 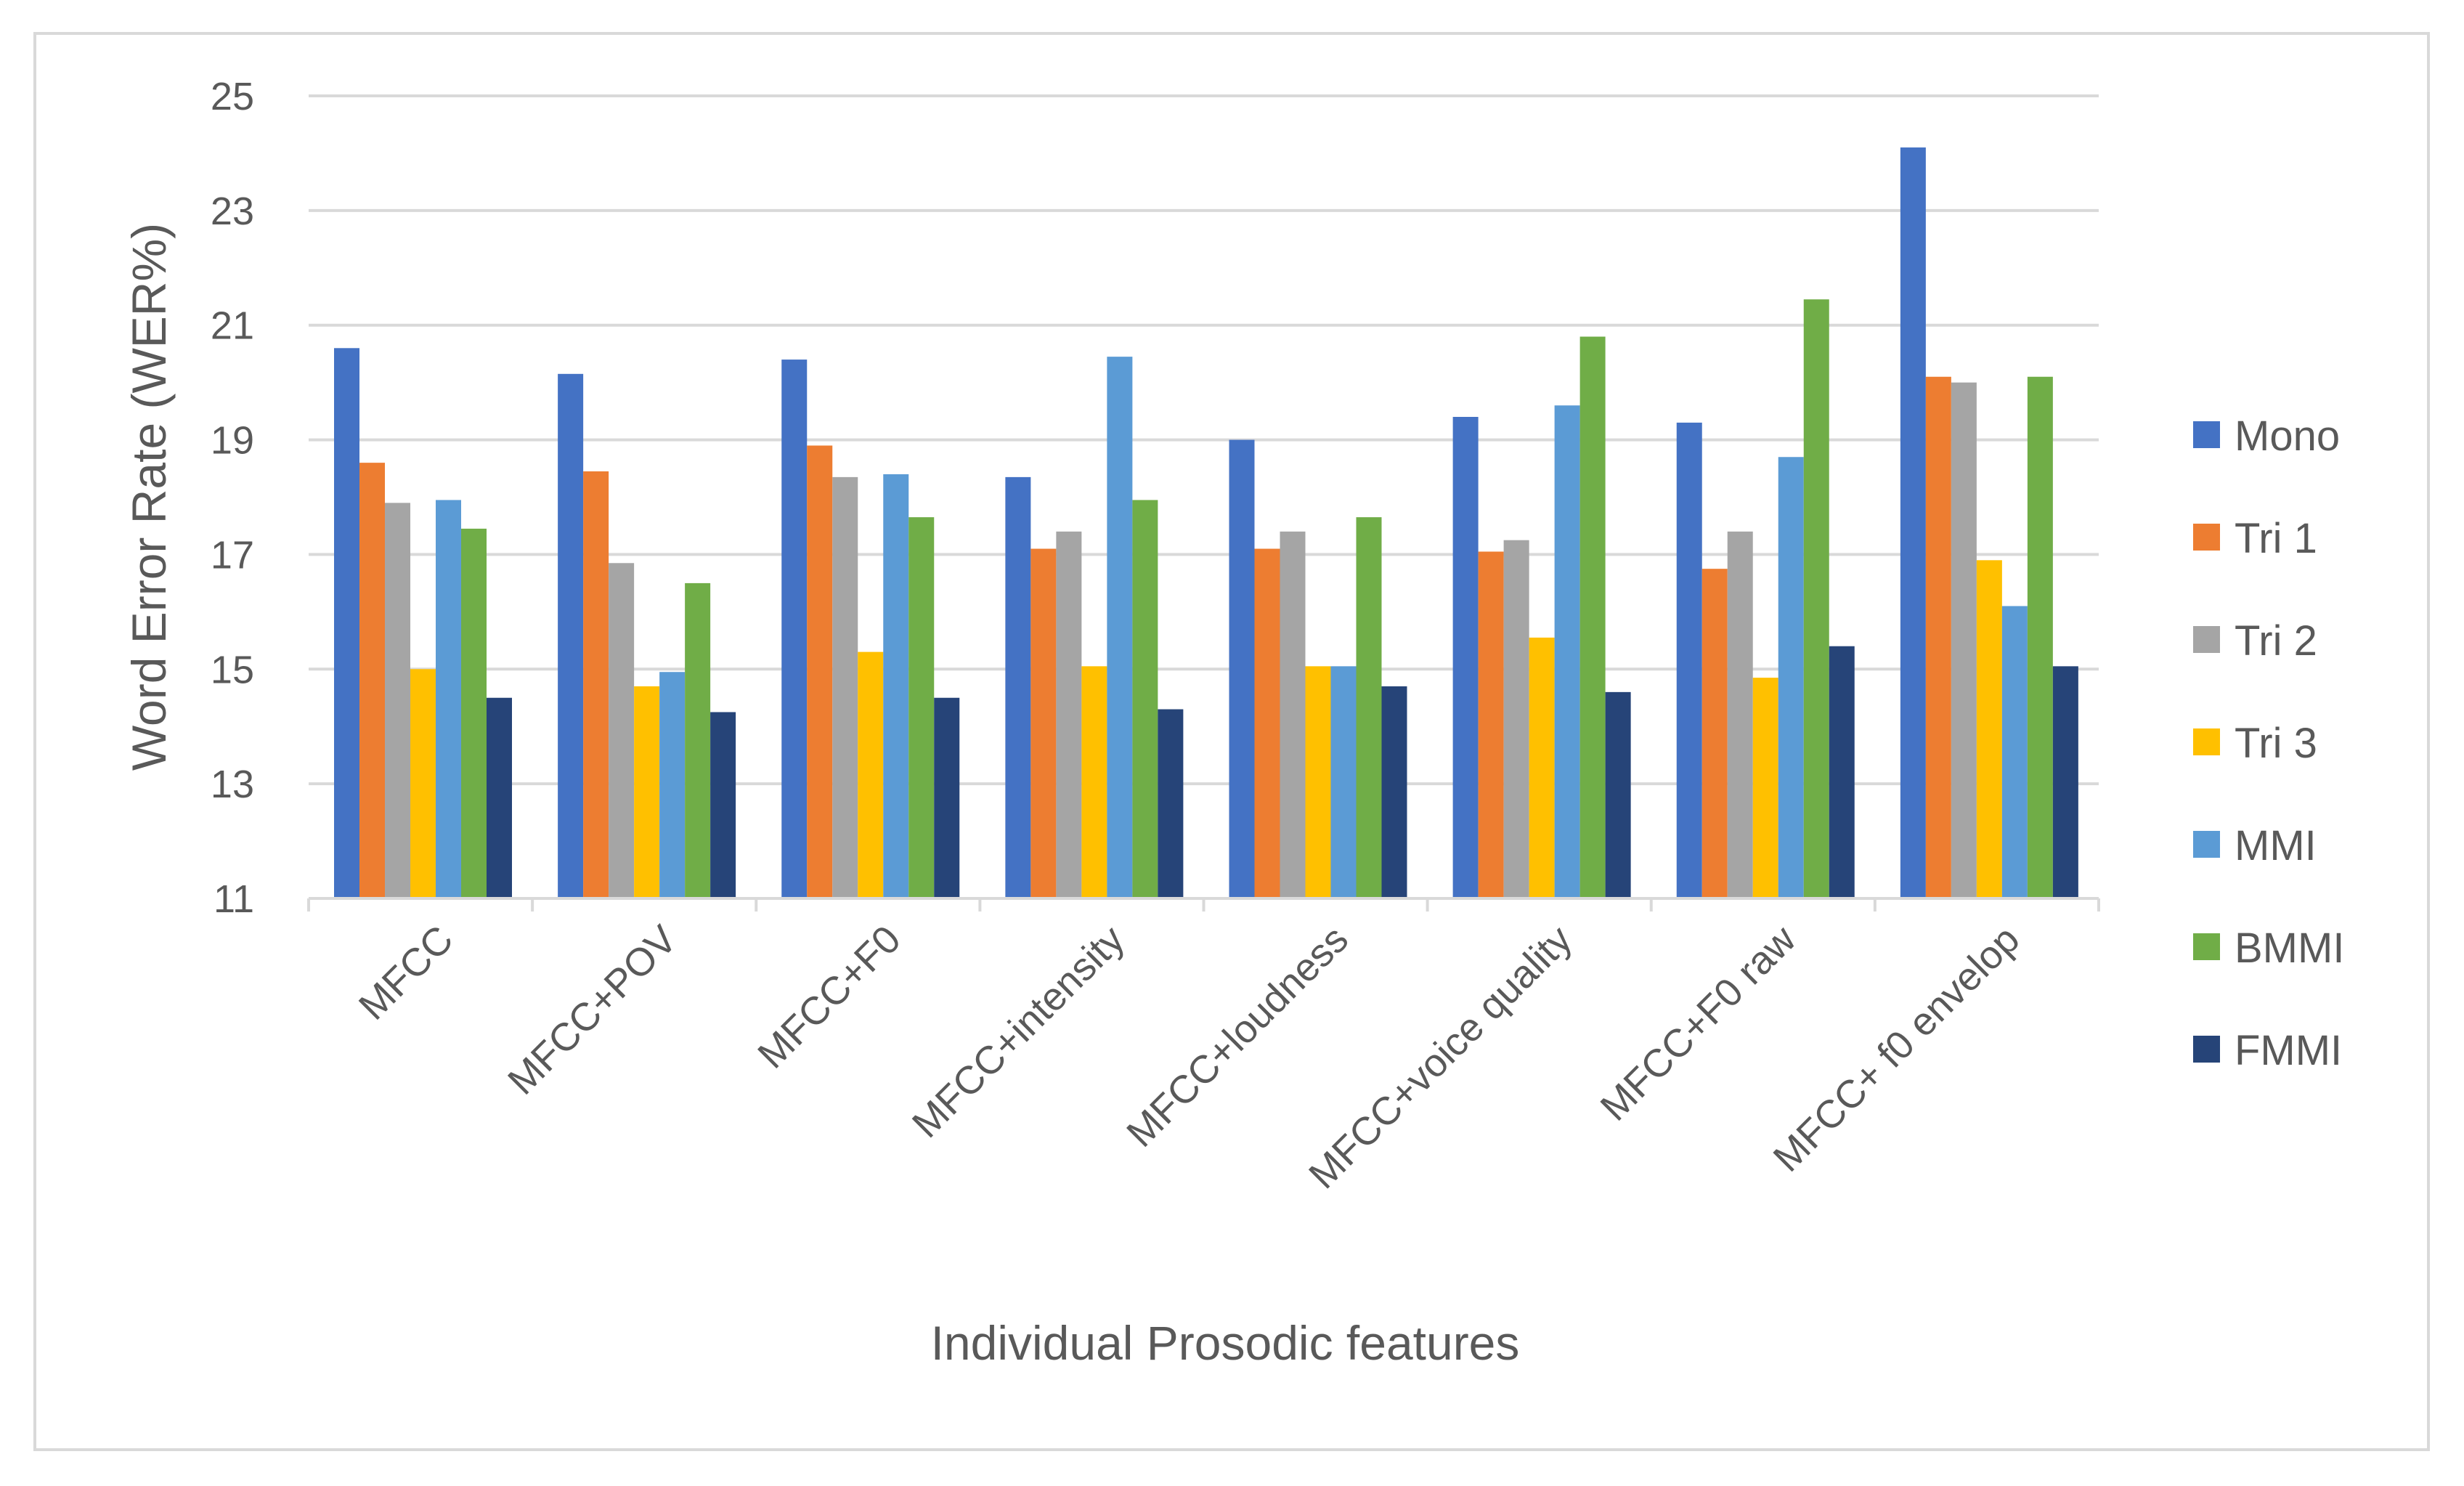 What do you see at coordinates (232, 212) in the screenshot?
I see `y-tick-label: 23` at bounding box center [232, 212].